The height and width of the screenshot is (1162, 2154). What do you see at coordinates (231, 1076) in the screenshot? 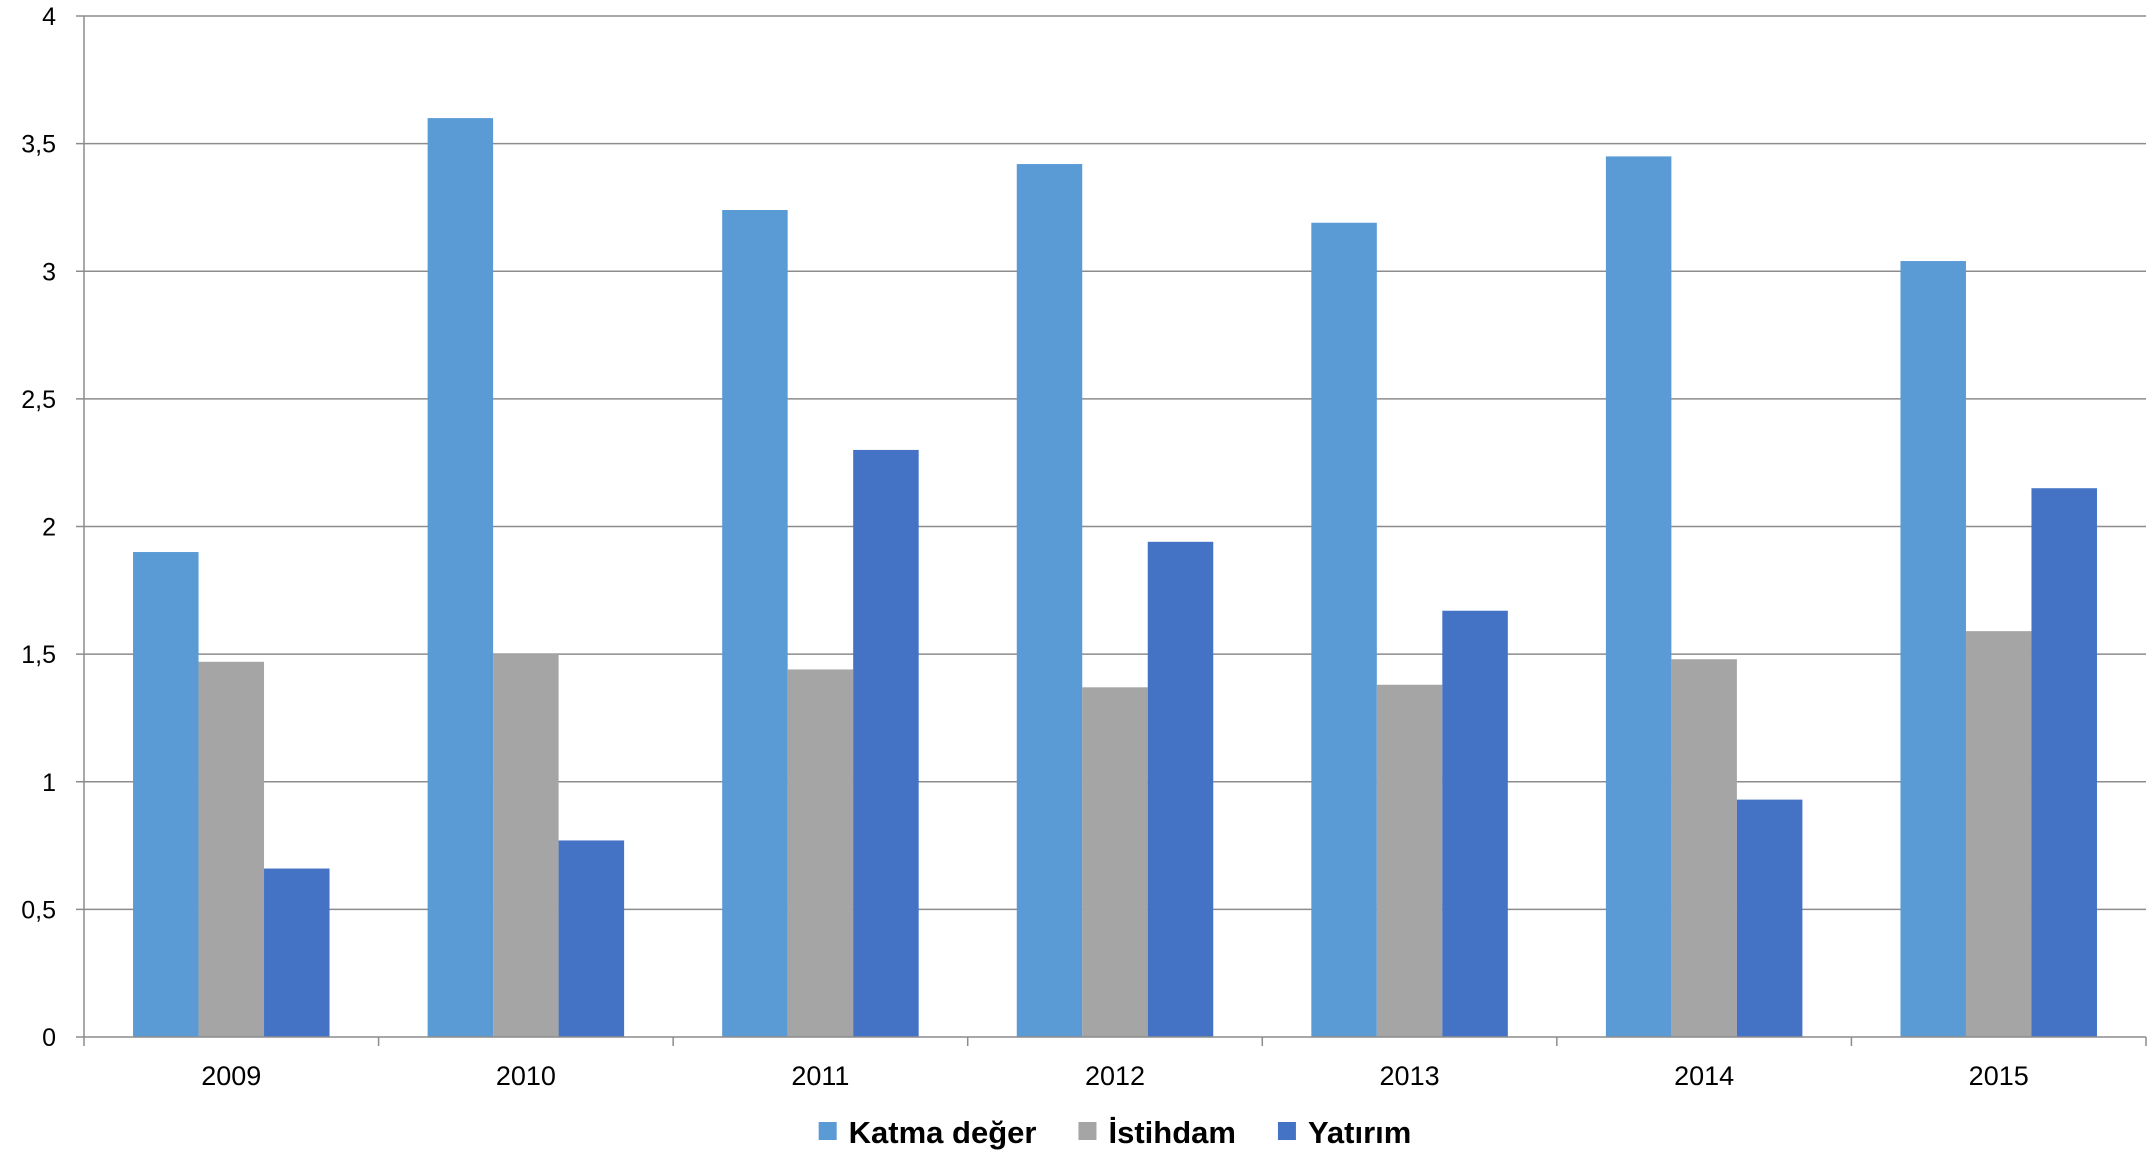
I see `x-tick-label: 2009` at bounding box center [231, 1076].